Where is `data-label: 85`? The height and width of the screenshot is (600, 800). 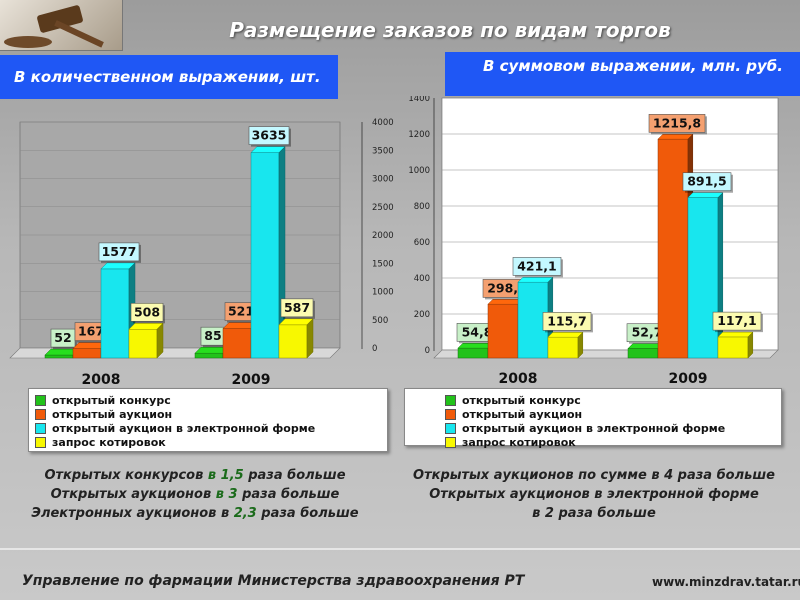 data-label: 85 is located at coordinates (212, 335).